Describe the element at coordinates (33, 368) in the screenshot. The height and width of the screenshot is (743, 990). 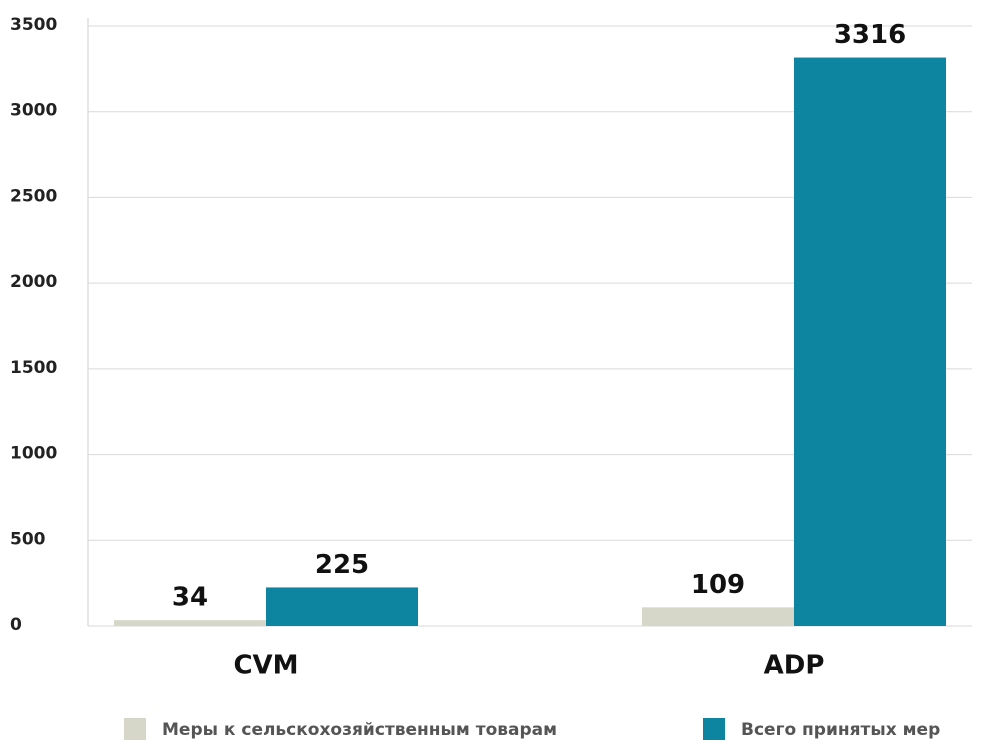
I see `y-tick-label: 1500` at that location.